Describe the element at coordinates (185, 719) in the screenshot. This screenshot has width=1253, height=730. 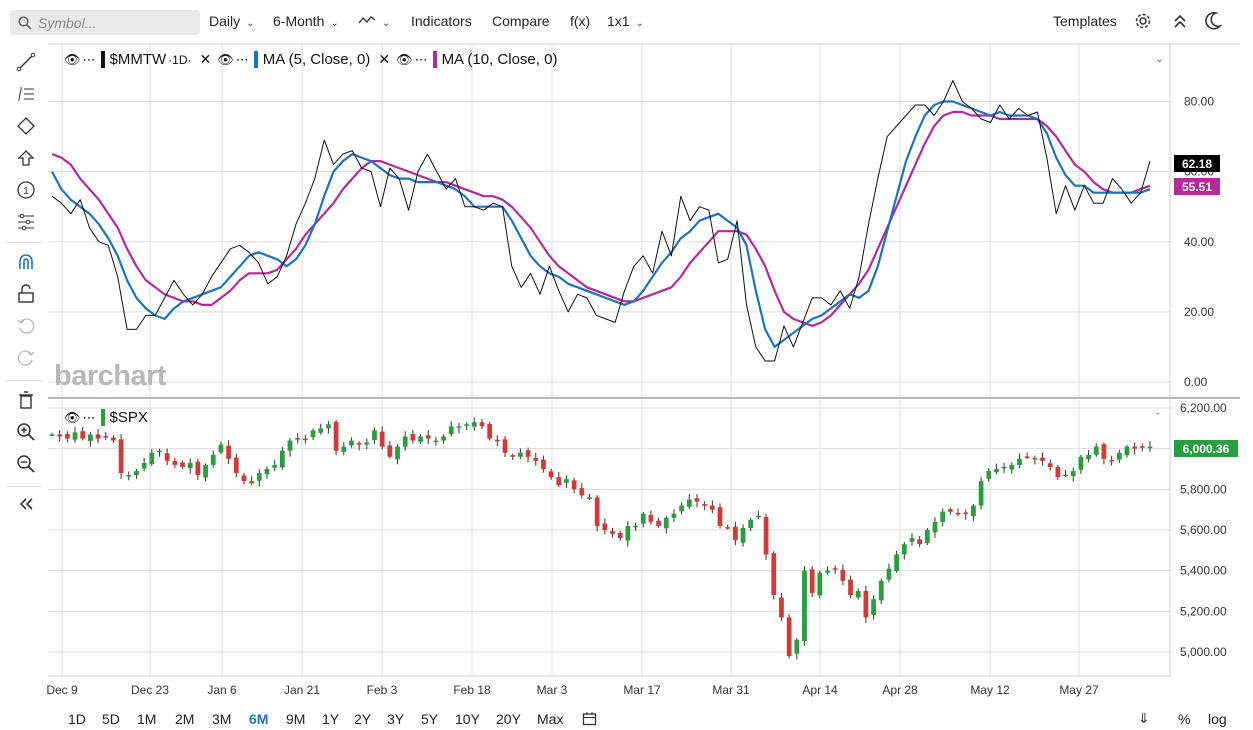
I see `range-2m: 2M` at that location.